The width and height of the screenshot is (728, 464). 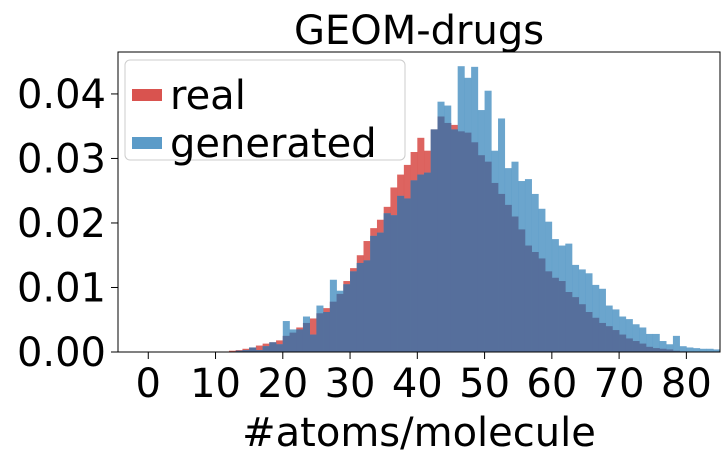 What do you see at coordinates (61, 95) in the screenshot?
I see `y-tick-label: 0.04` at bounding box center [61, 95].